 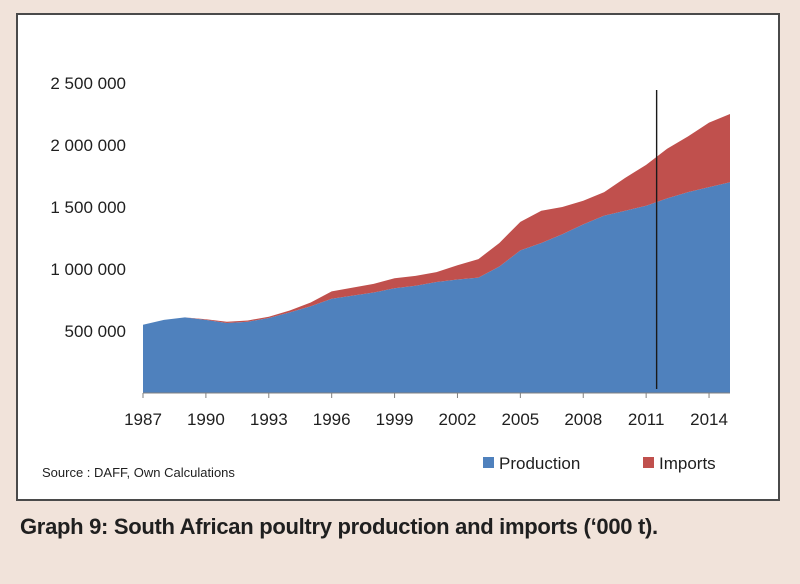 What do you see at coordinates (88, 145) in the screenshot?
I see `y-tick-label: 2 000 000` at bounding box center [88, 145].